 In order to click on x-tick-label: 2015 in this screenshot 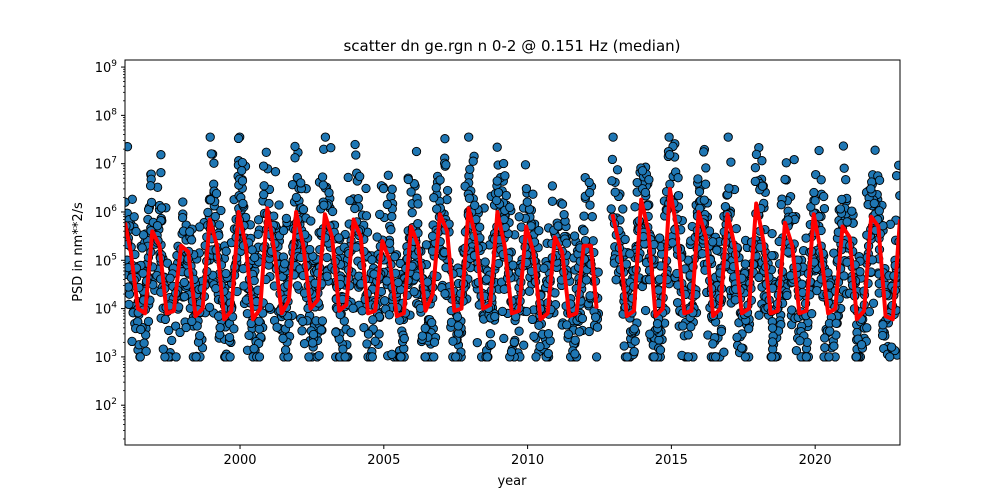, I will do `click(671, 460)`.